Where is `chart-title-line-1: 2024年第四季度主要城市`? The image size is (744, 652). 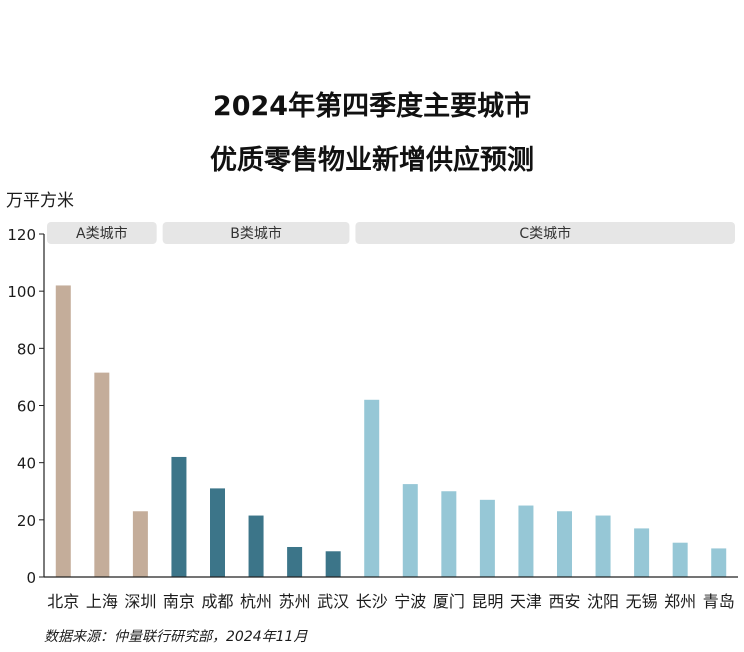 chart-title-line-1: 2024年第四季度主要城市 is located at coordinates (372, 106).